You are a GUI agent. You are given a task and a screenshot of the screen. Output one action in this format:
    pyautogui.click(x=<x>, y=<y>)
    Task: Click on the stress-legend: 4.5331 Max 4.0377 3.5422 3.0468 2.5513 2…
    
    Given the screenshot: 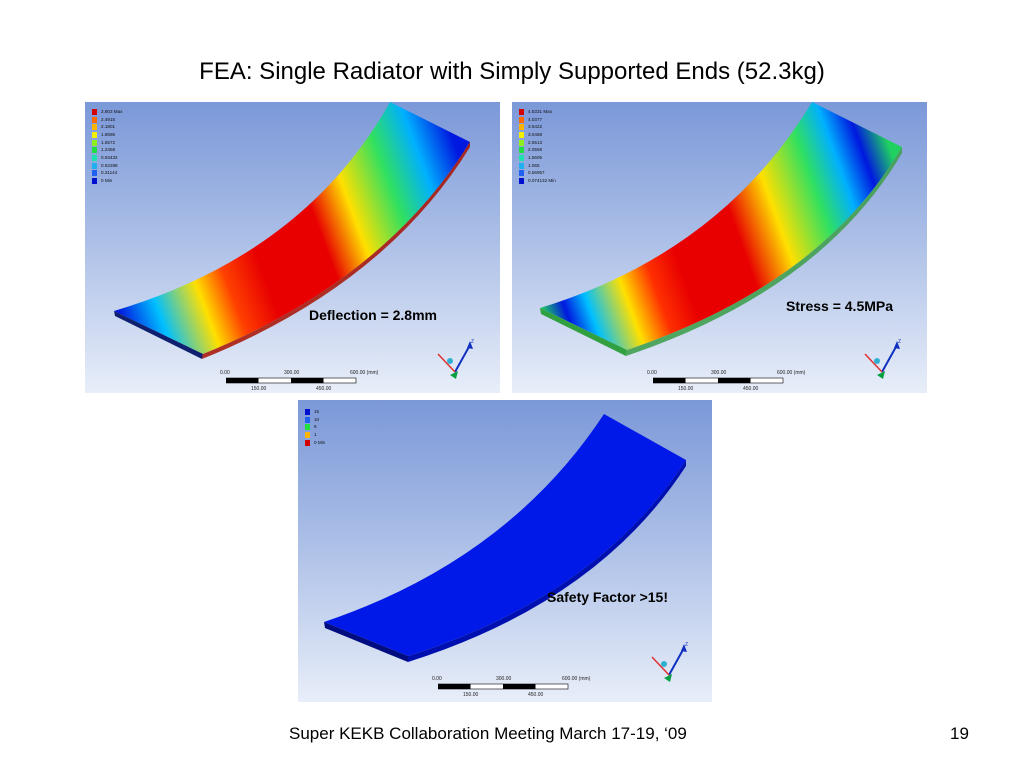 What is the action you would take?
    pyautogui.click(x=537, y=146)
    